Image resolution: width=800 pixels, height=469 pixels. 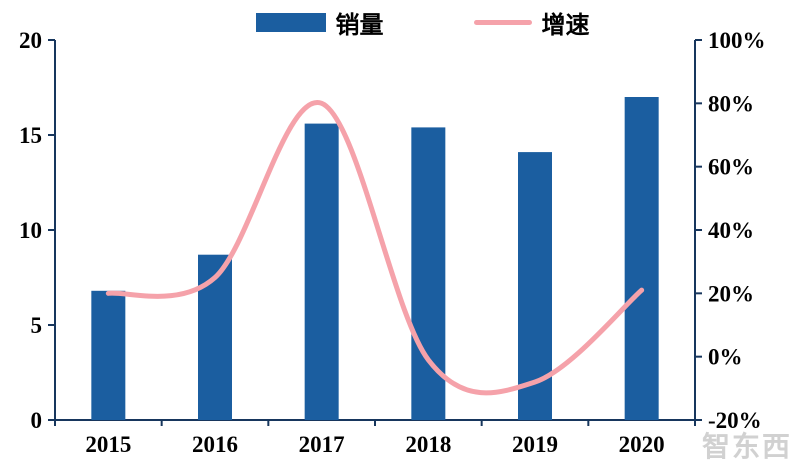 What do you see at coordinates (731, 293) in the screenshot?
I see `right-axis-label: 20%` at bounding box center [731, 293].